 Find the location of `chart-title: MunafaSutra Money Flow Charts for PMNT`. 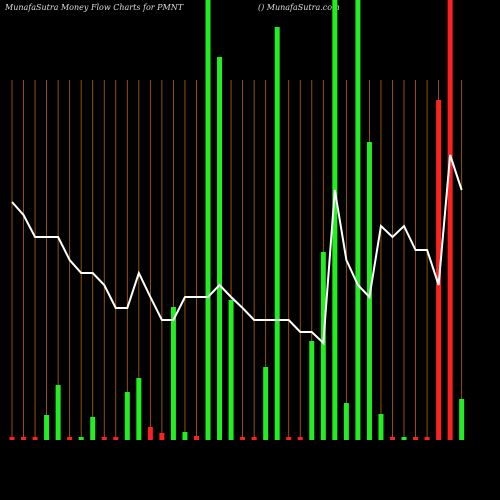

chart-title: MunafaSutra Money Flow Charts for PMNT is located at coordinates (94, 7).